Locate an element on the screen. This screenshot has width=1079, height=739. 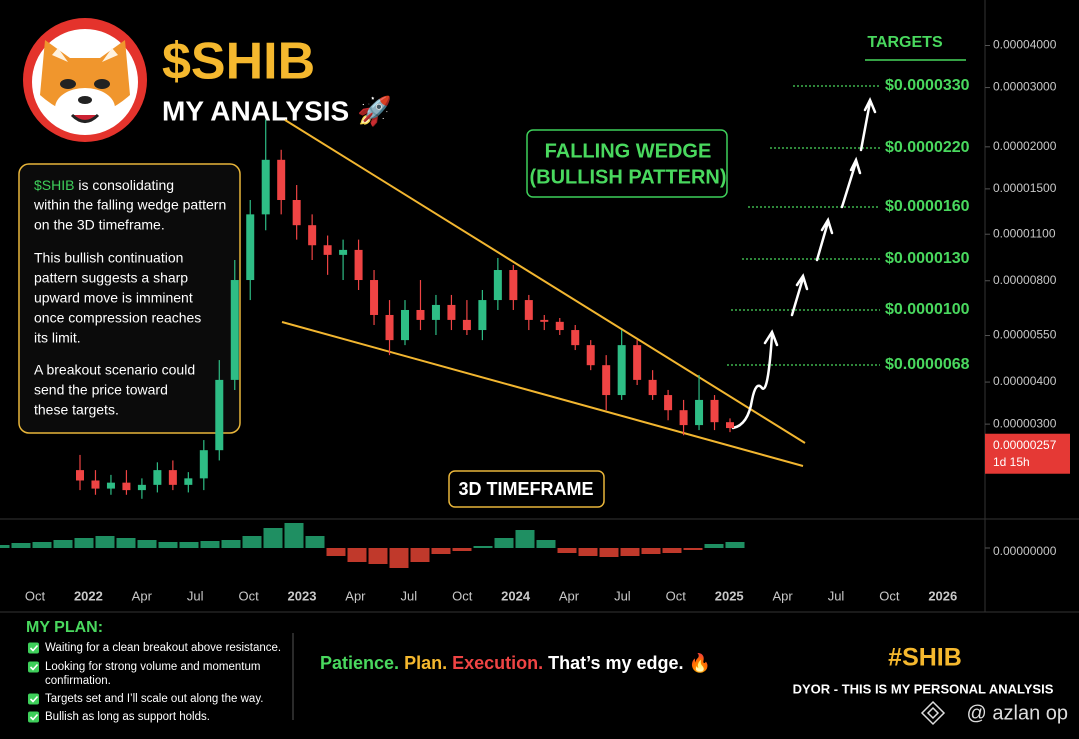
info-box is located at coordinates (129, 298).